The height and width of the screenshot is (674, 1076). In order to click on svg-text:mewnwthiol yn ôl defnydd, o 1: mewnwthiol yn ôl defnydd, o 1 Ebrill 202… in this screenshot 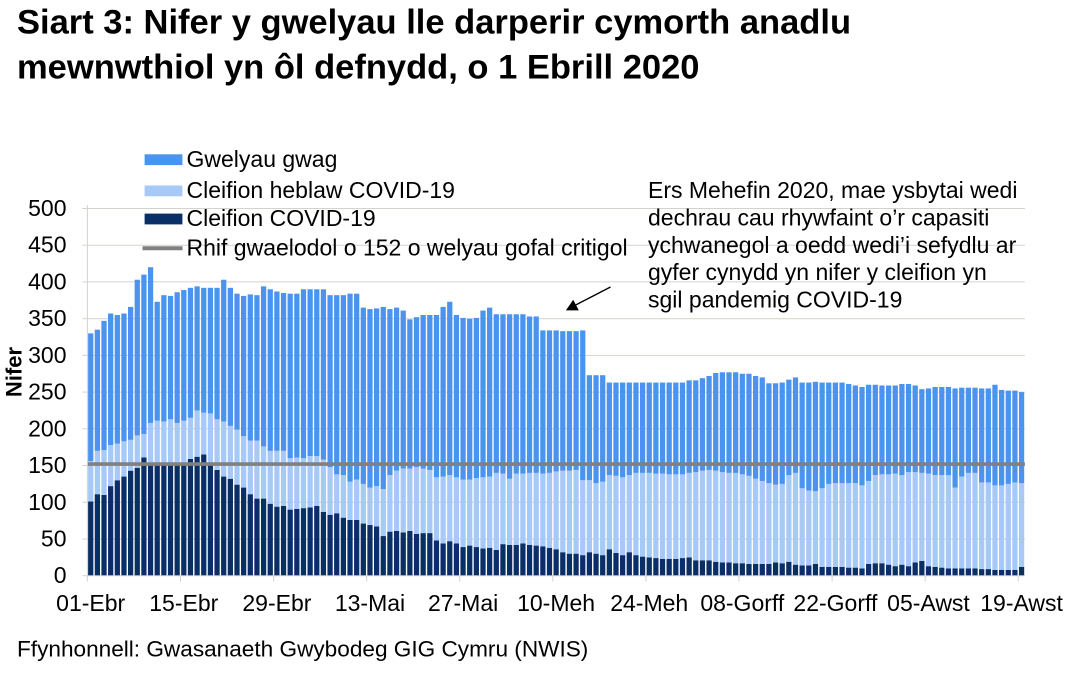, I will do `click(358, 67)`.